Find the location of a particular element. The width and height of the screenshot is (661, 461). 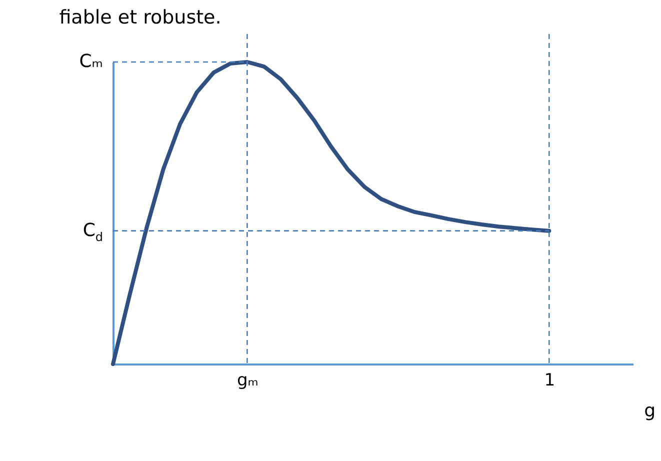

text: fiable et robuste. is located at coordinates (140, 17).